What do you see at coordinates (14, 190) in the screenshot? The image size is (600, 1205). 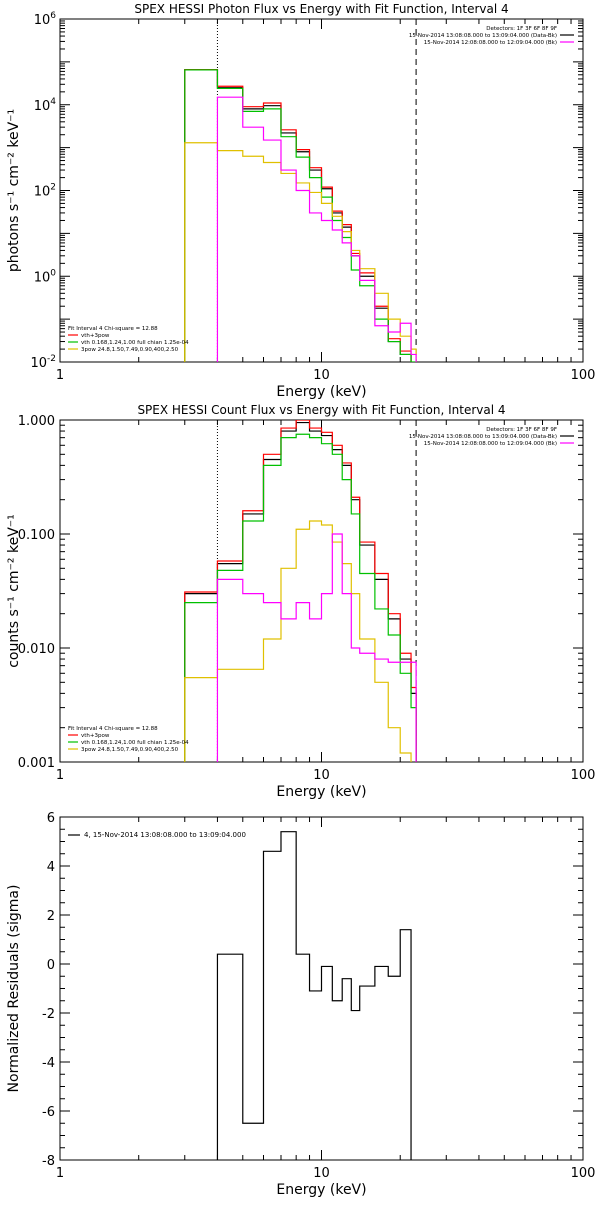 I see `y-axis-label: photons s⁻¹ cm⁻² keV⁻¹` at bounding box center [14, 190].